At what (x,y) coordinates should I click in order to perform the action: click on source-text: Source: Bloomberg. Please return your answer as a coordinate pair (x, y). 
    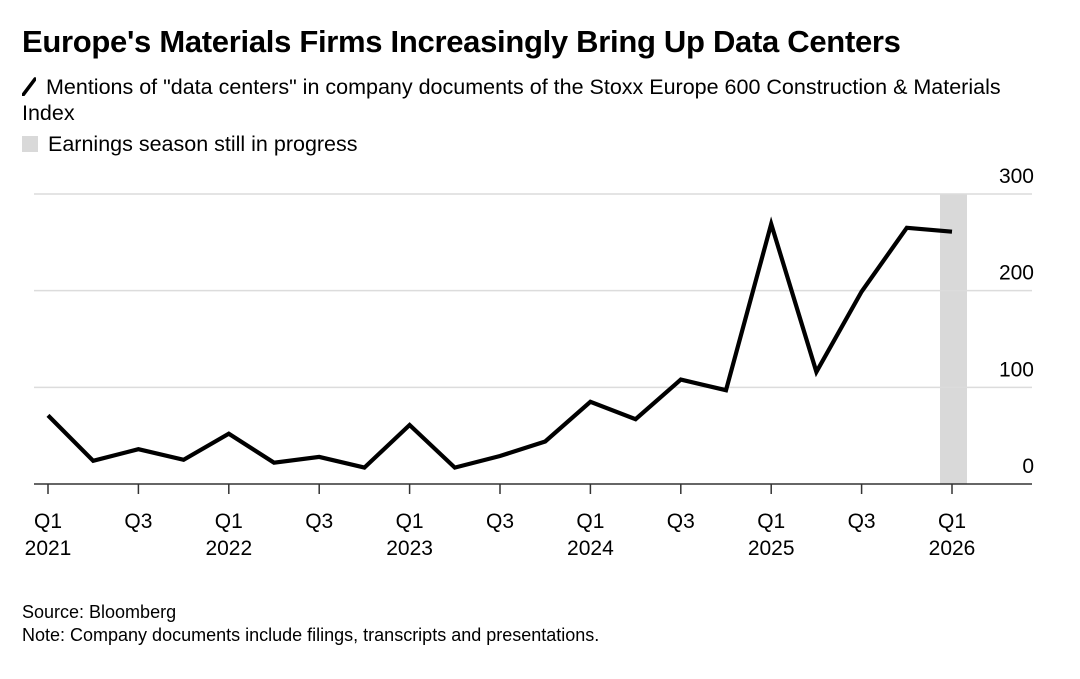
    Looking at the image, I should click on (99, 612).